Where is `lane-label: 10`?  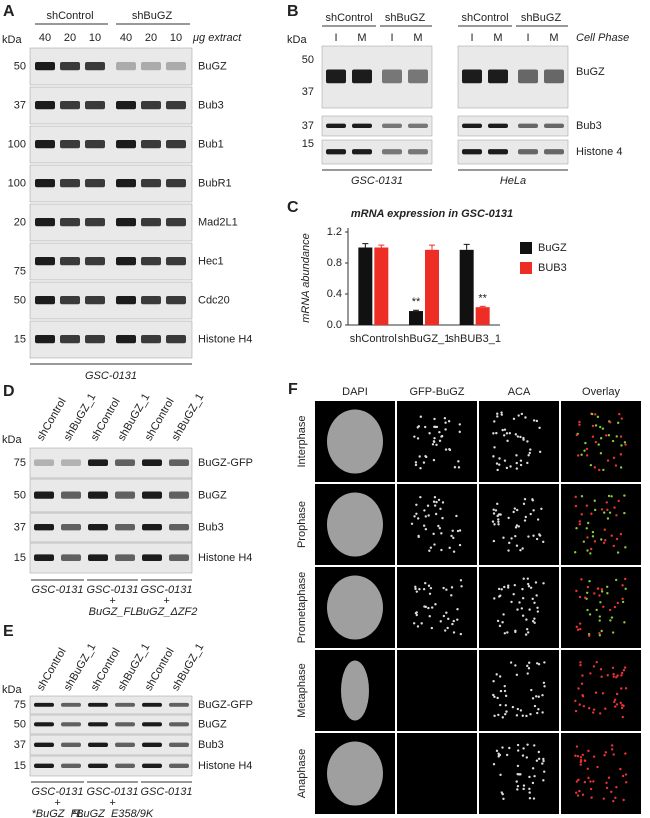
lane-label: 10 is located at coordinates (95, 38).